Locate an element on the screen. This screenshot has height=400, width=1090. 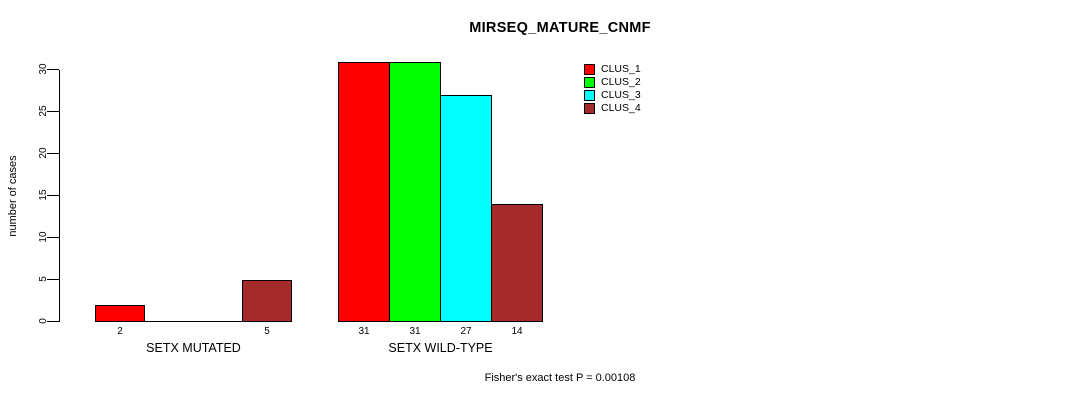
zero-bar-clus-2-setx-mutated is located at coordinates (169, 321).